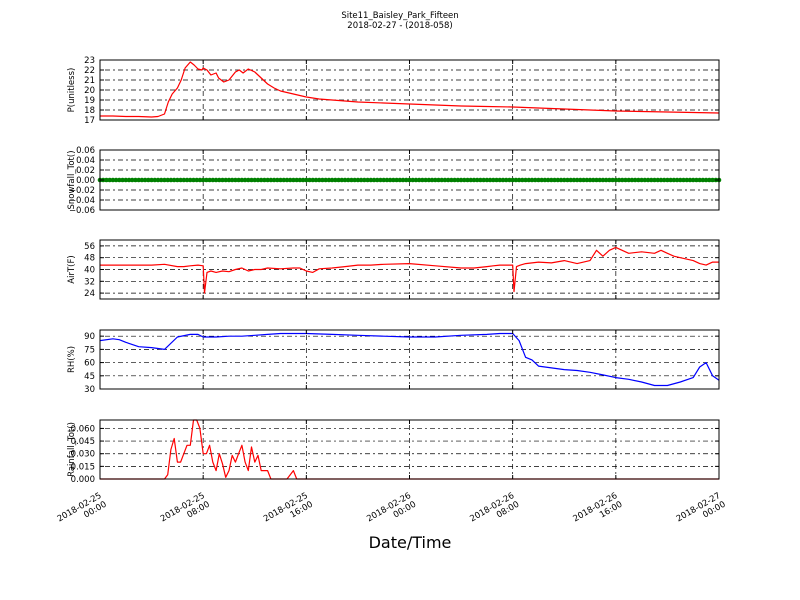  I want to click on y-tick-label: 21, so click(89, 81).